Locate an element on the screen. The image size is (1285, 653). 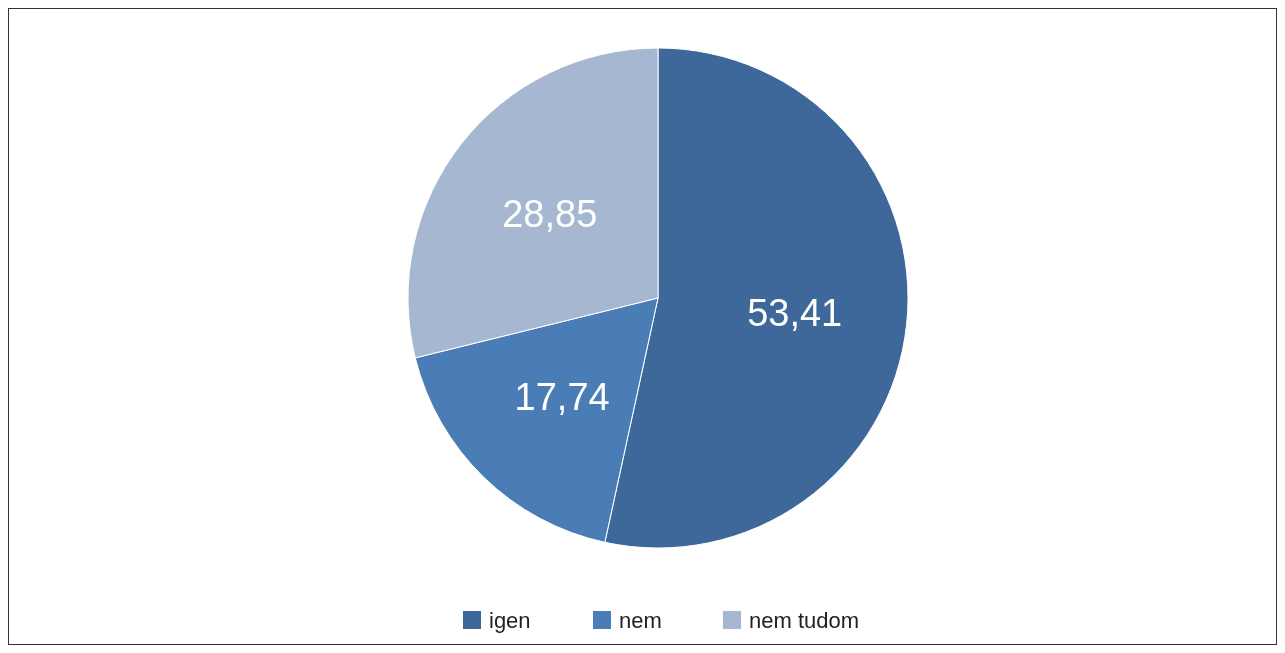
legend-label: nem is located at coordinates (640, 620).